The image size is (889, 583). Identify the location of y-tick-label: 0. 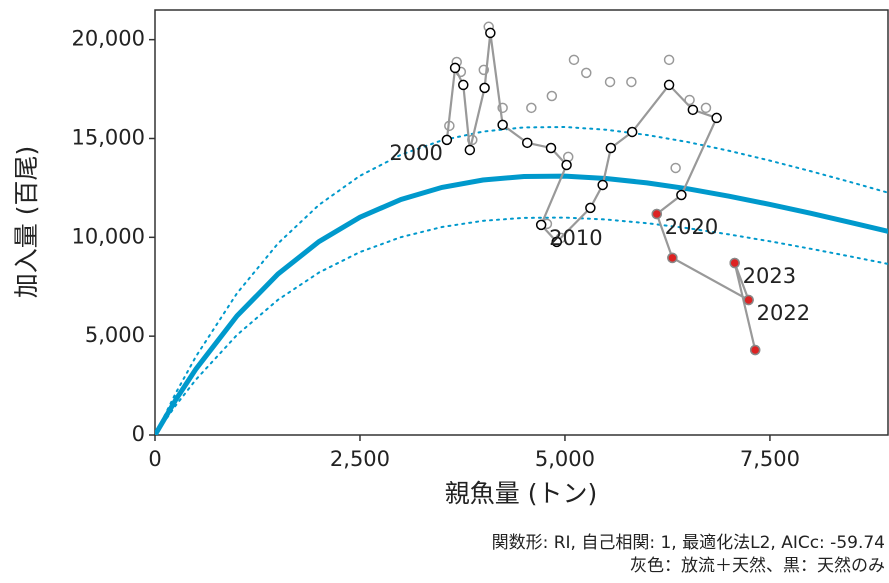
(138, 434).